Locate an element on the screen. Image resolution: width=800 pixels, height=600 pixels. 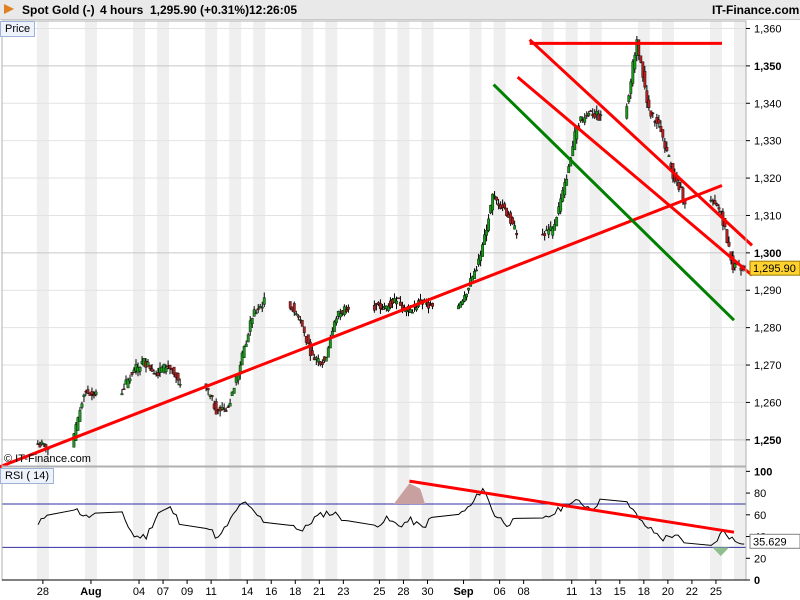
price-ytick-label: 1,280 is located at coordinates (768, 329).